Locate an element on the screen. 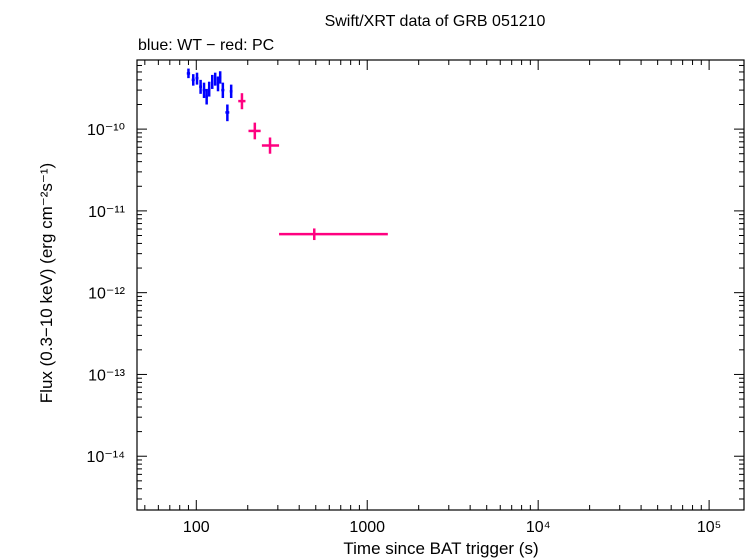 This screenshot has height=558, width=746. y-tick-label: 10⁻¹⁰ is located at coordinates (106, 130).